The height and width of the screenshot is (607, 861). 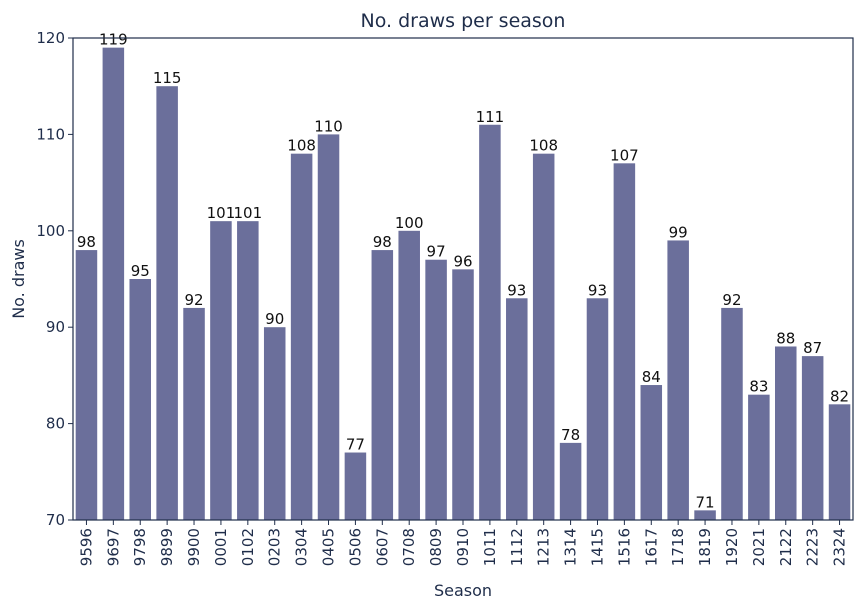 I want to click on data-label-9900: 92, so click(x=193, y=300).